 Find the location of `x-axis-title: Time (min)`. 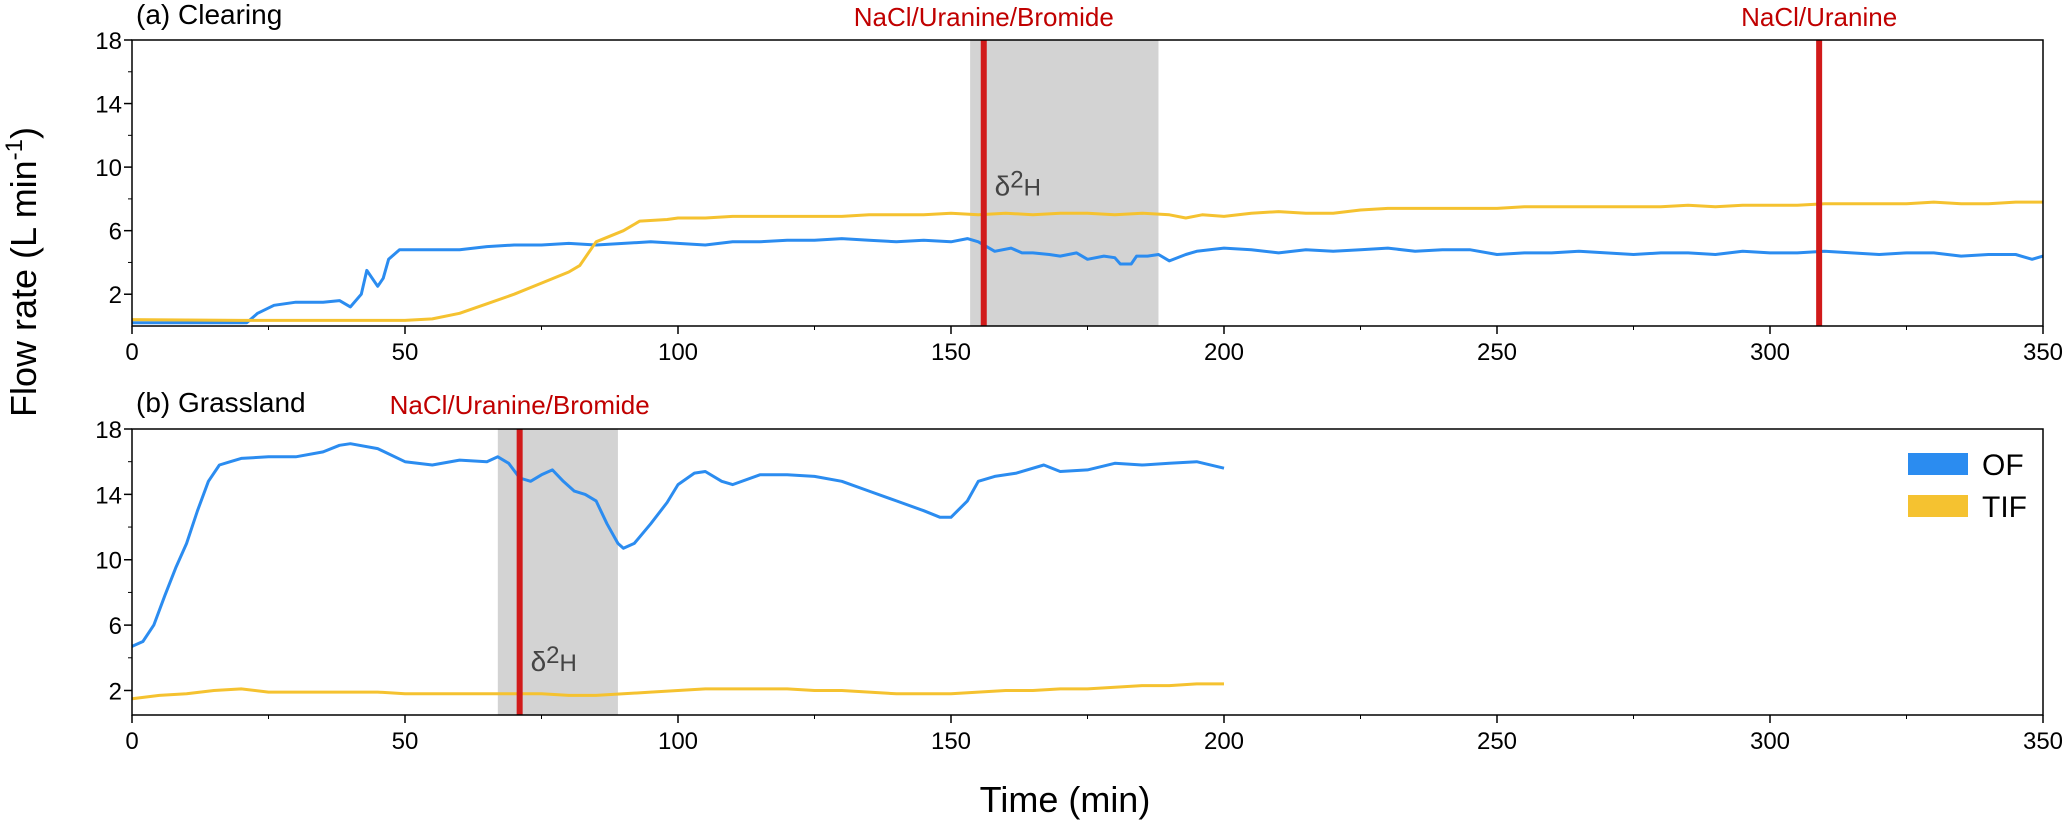

x-axis-title: Time (min) is located at coordinates (1065, 799).